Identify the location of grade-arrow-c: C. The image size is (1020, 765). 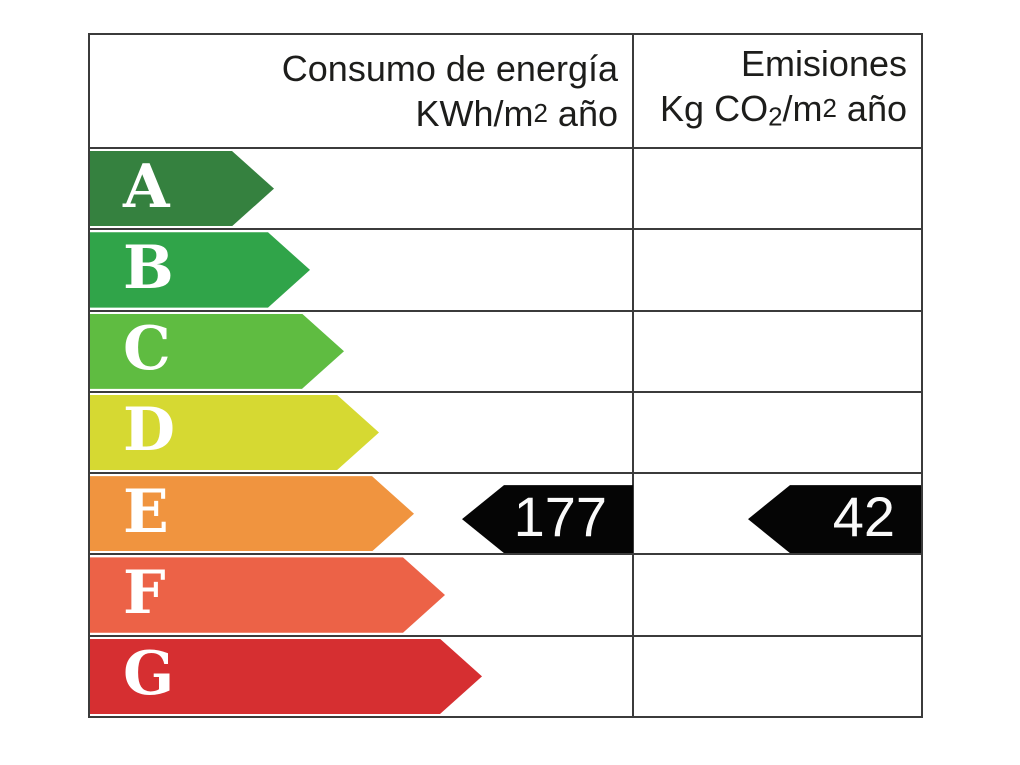
(217, 351).